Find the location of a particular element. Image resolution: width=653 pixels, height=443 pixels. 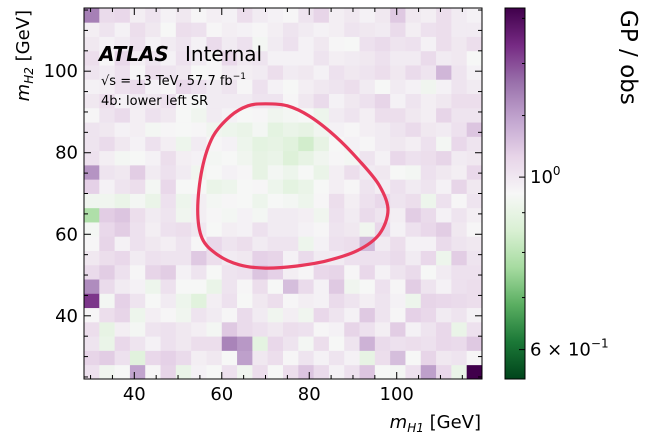

region-label: 4b: lower left SR is located at coordinates (154, 101).